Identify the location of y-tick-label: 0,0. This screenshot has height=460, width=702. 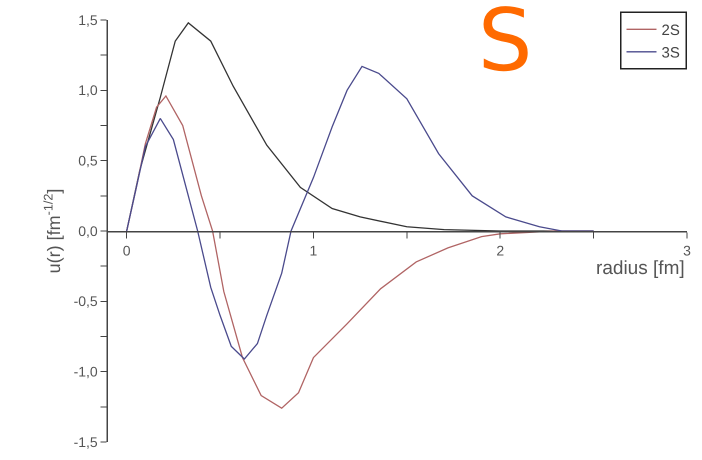
(88, 230).